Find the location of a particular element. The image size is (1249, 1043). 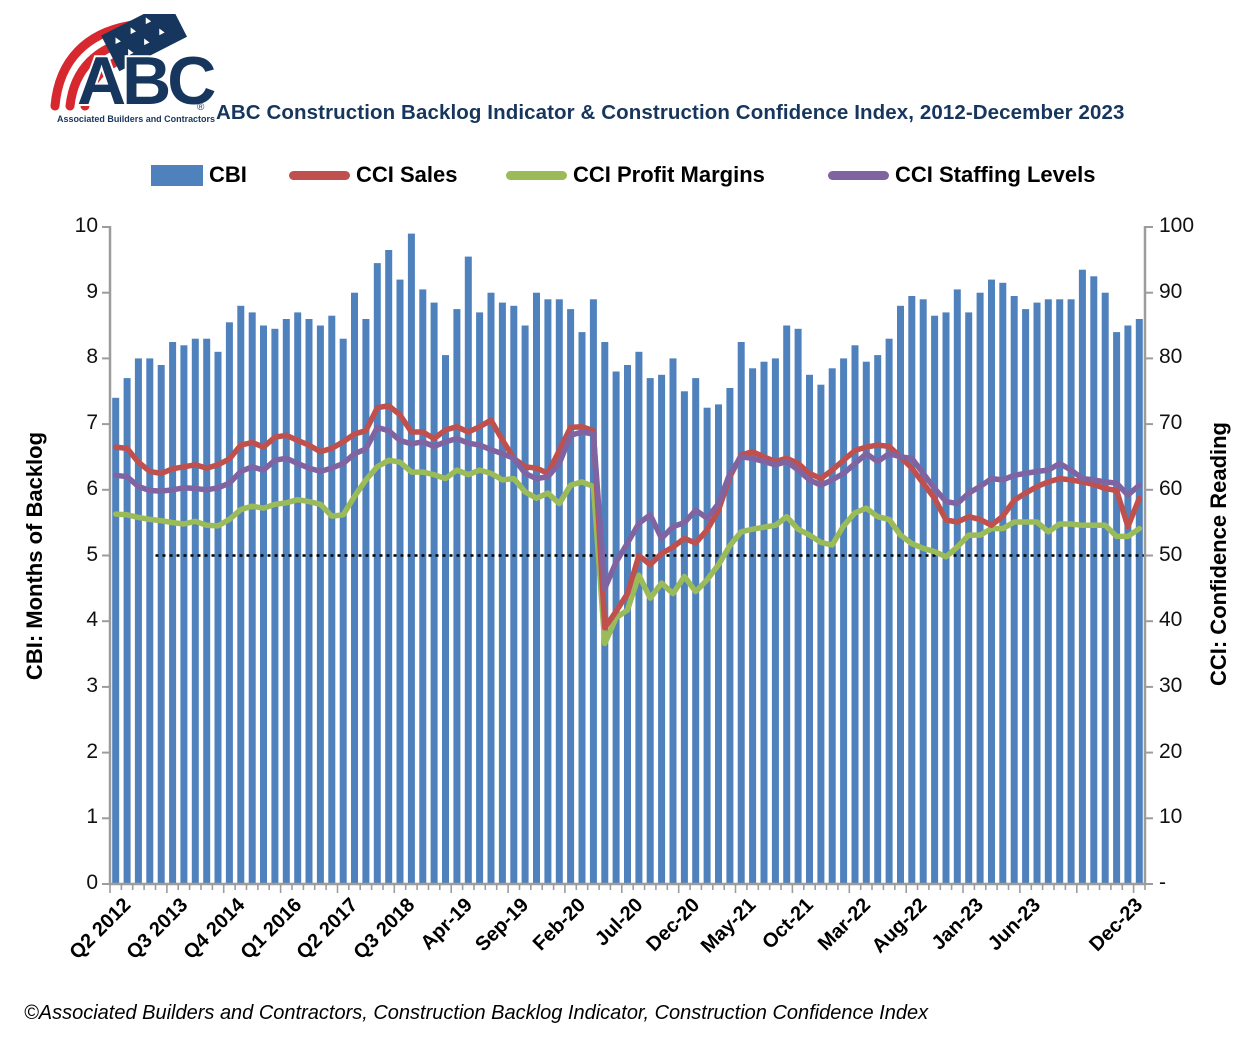

right-axis-tick-label: 80 is located at coordinates (1171, 357).